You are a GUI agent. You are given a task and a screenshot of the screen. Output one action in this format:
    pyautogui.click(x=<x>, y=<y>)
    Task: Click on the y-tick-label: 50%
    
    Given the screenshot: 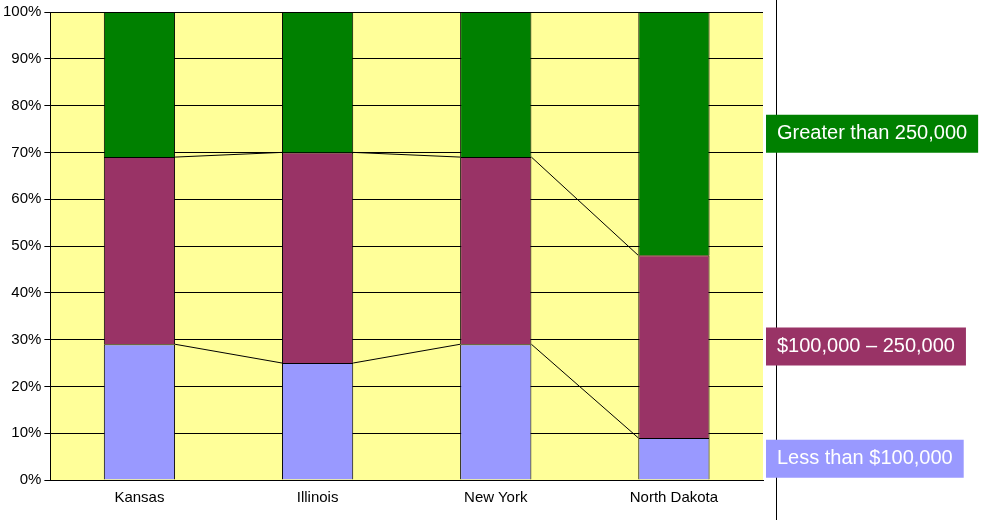 What is the action you would take?
    pyautogui.click(x=26, y=245)
    